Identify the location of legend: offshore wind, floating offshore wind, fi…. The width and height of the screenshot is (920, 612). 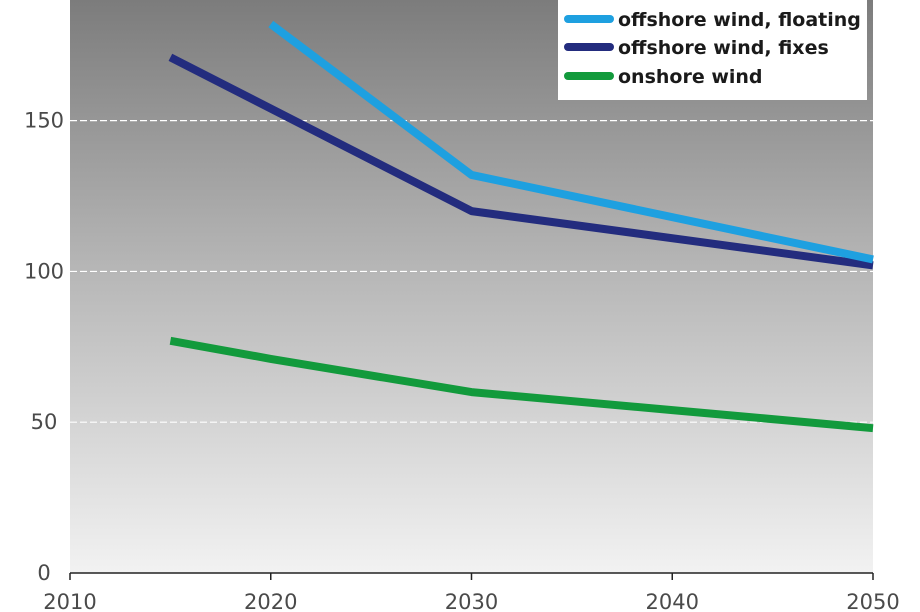
(712, 50).